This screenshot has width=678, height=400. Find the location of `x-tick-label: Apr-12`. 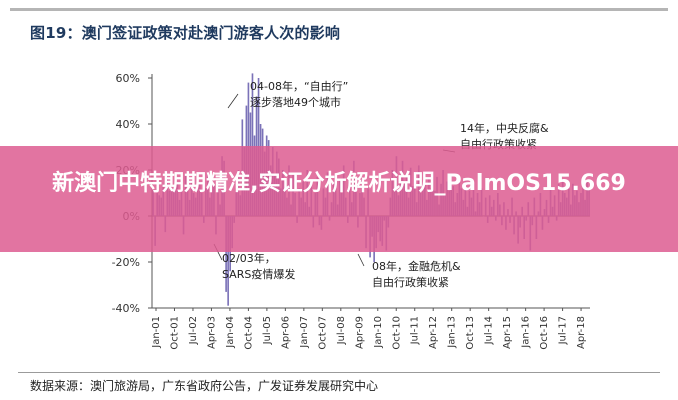

x-tick-label: Apr-12 is located at coordinates (433, 332).